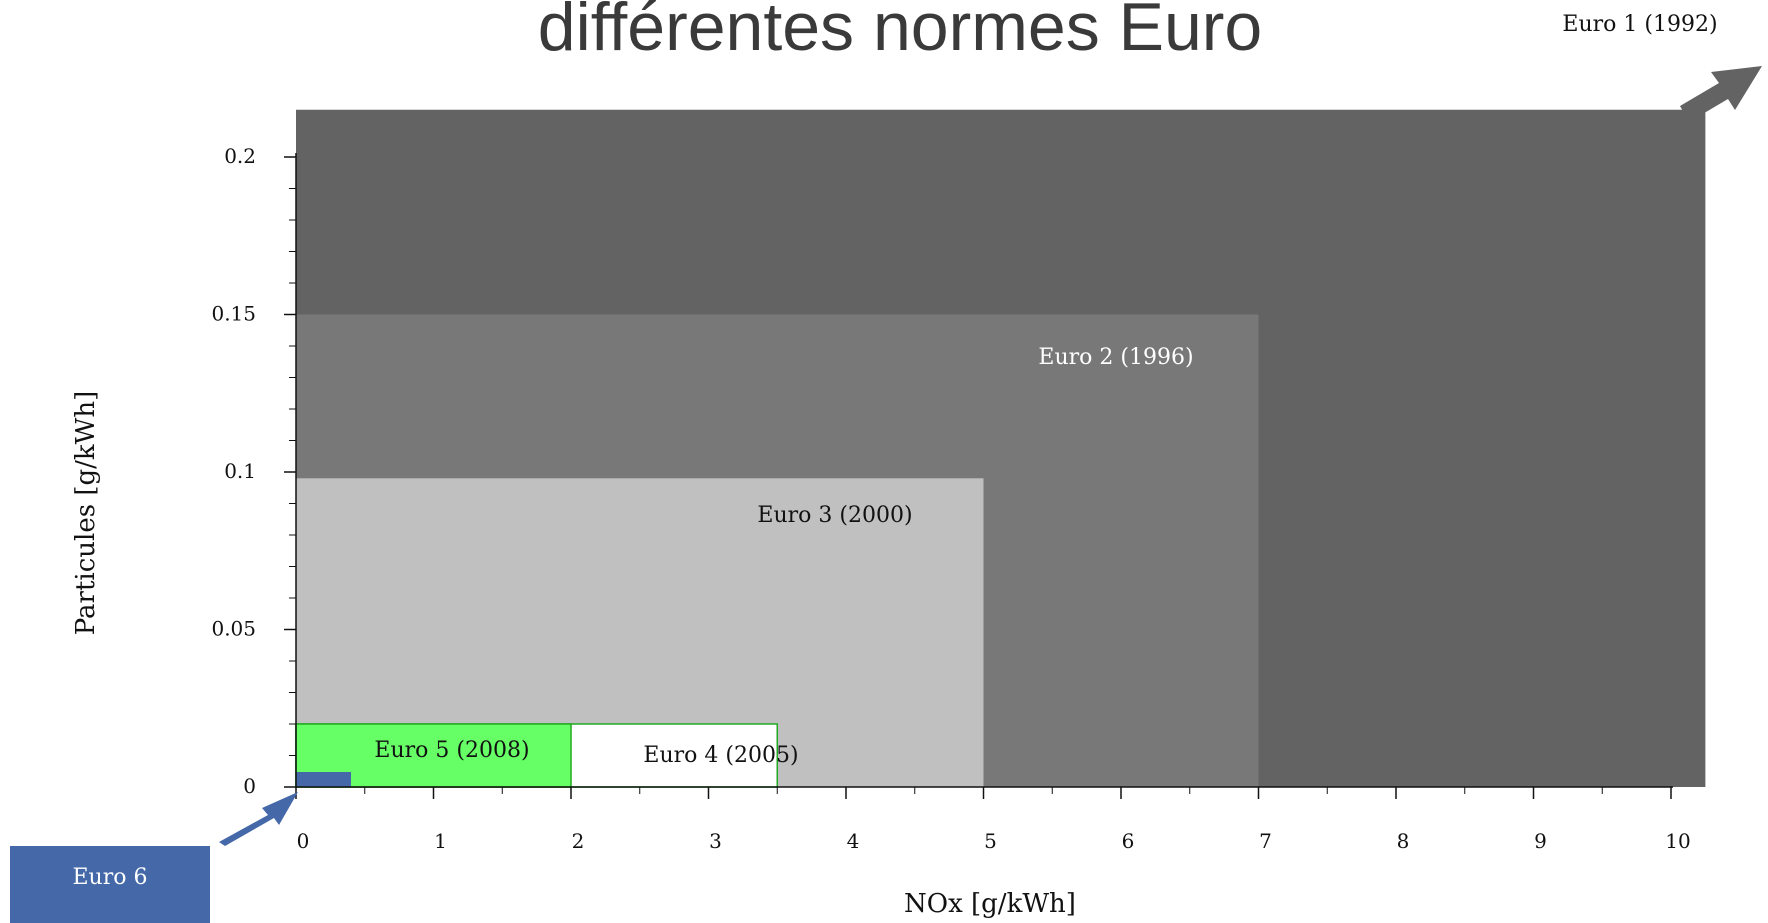  What do you see at coordinates (834, 515) in the screenshot?
I see `label-euro-3-2000: Euro 3 (2000)` at bounding box center [834, 515].